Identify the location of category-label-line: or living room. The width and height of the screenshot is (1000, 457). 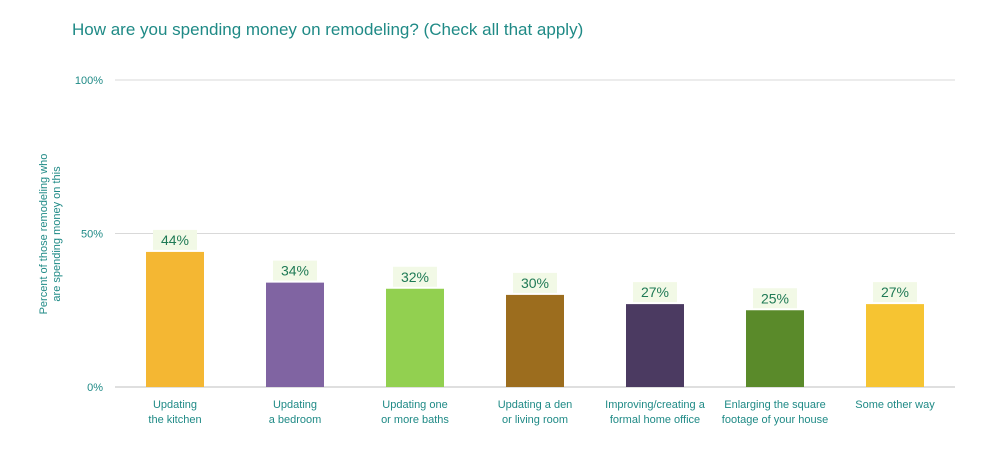
(535, 420).